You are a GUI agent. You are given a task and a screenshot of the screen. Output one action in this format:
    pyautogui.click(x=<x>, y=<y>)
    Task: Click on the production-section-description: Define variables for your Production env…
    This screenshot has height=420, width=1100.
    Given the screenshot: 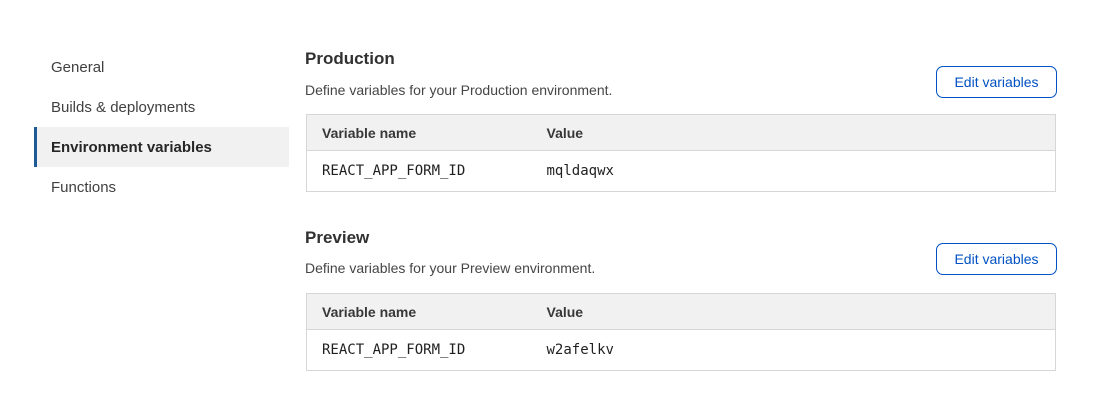 What is the action you would take?
    pyautogui.click(x=459, y=90)
    